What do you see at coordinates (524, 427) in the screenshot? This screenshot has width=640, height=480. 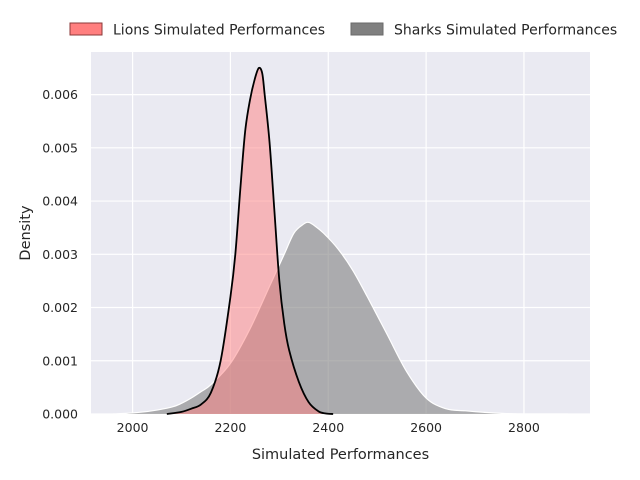 I see `x-tick-label-4: 2800` at bounding box center [524, 427].